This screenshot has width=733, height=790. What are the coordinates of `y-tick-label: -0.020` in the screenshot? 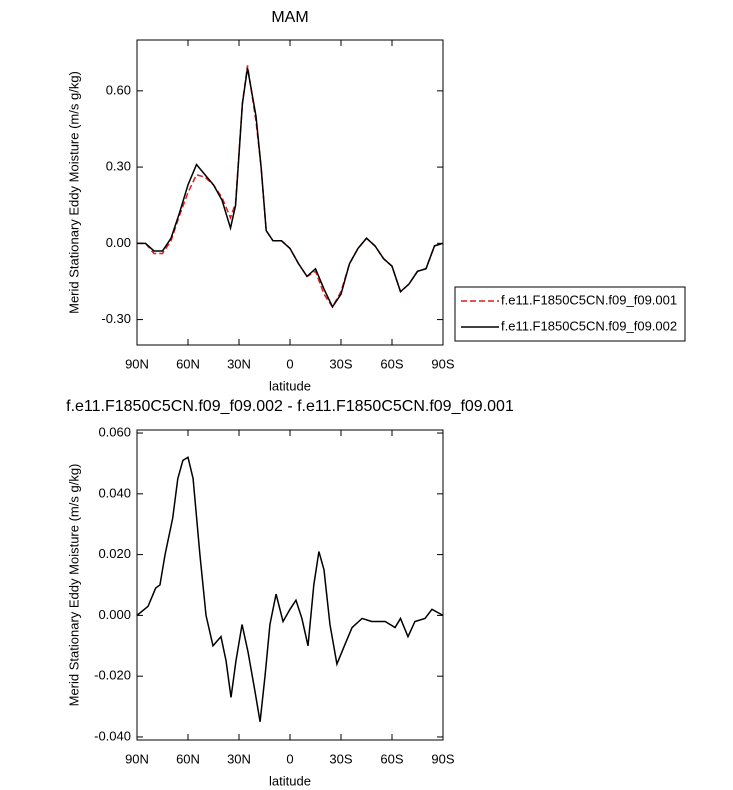 It's located at (112, 675).